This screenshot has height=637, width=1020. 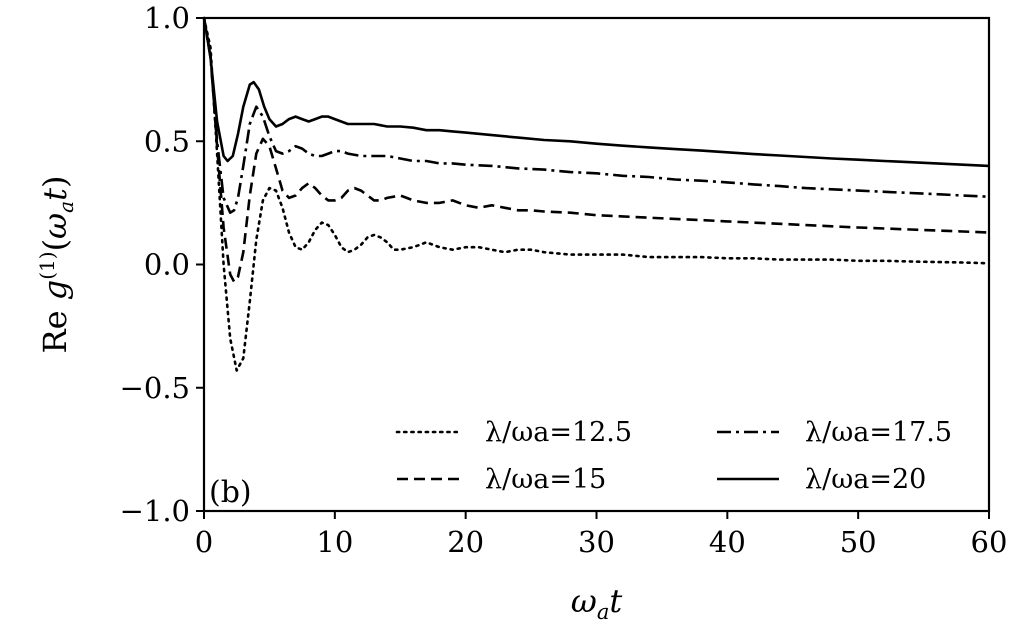 What do you see at coordinates (878, 432) in the screenshot?
I see `legend-label-3: λ/ωa=17.5` at bounding box center [878, 432].